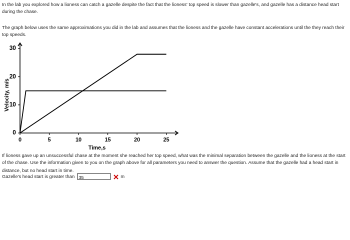 This screenshot has width=350, height=240. I want to click on x-axis-label: Time,s, so click(96, 148).